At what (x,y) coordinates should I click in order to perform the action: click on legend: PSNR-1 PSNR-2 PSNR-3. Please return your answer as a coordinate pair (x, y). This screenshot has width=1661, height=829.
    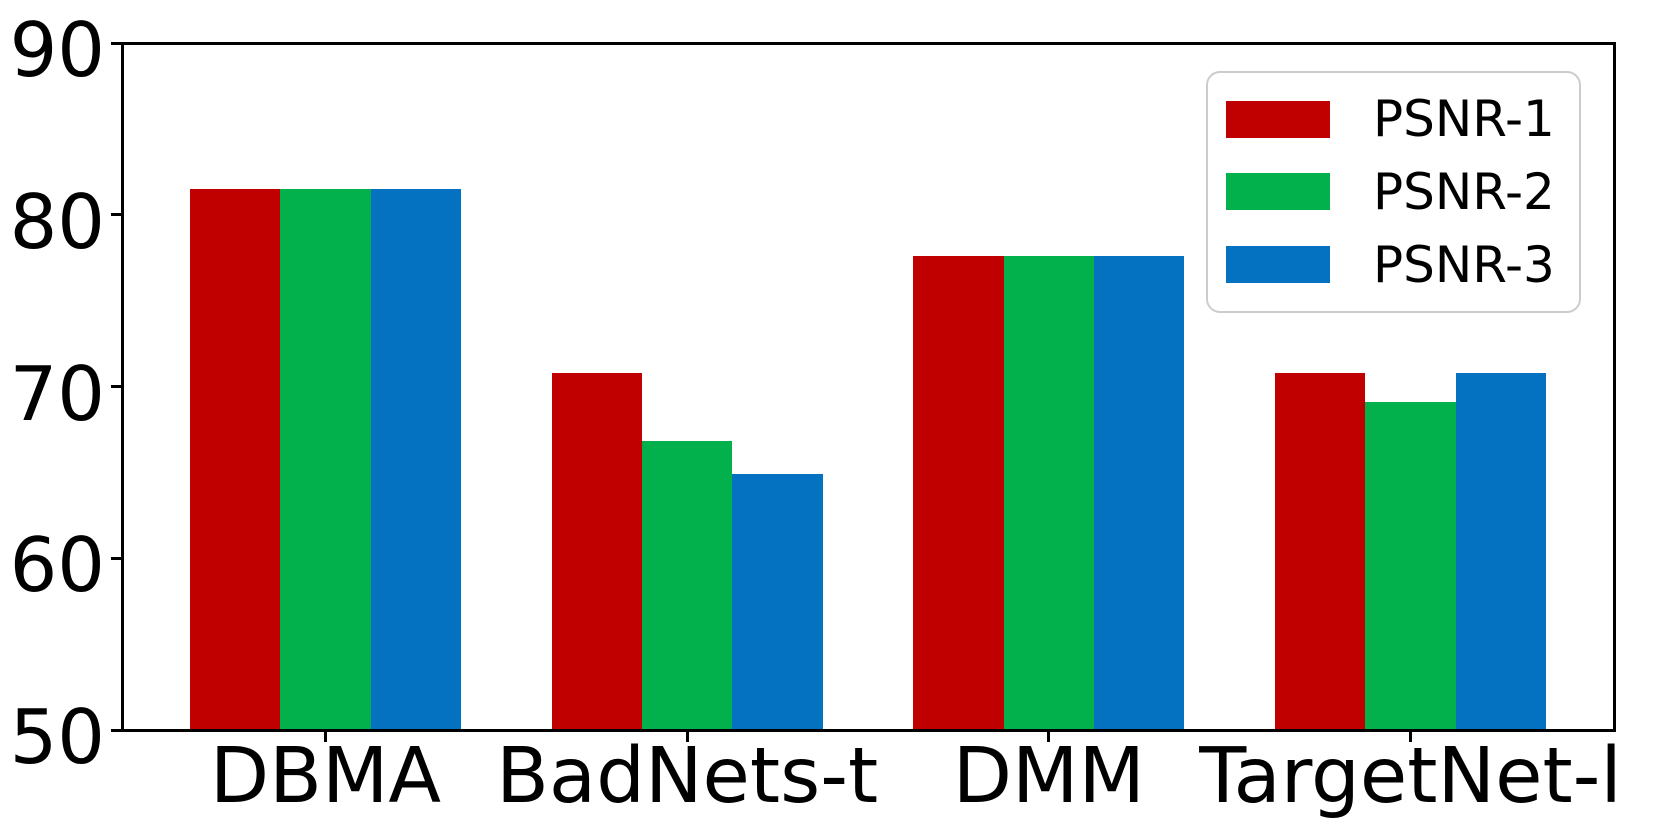
    Looking at the image, I should click on (1393, 192).